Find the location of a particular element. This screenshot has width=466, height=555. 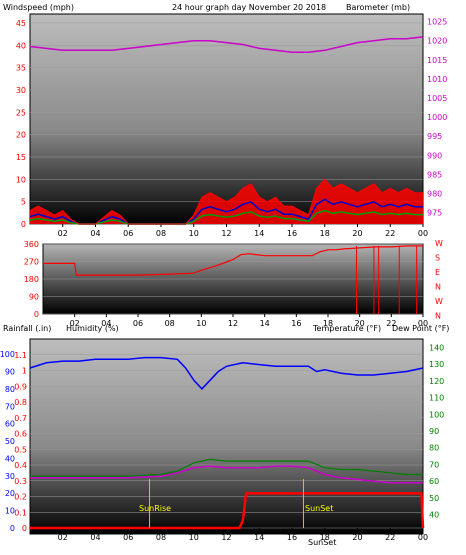

sunrise-label: SunRise is located at coordinates (155, 508).